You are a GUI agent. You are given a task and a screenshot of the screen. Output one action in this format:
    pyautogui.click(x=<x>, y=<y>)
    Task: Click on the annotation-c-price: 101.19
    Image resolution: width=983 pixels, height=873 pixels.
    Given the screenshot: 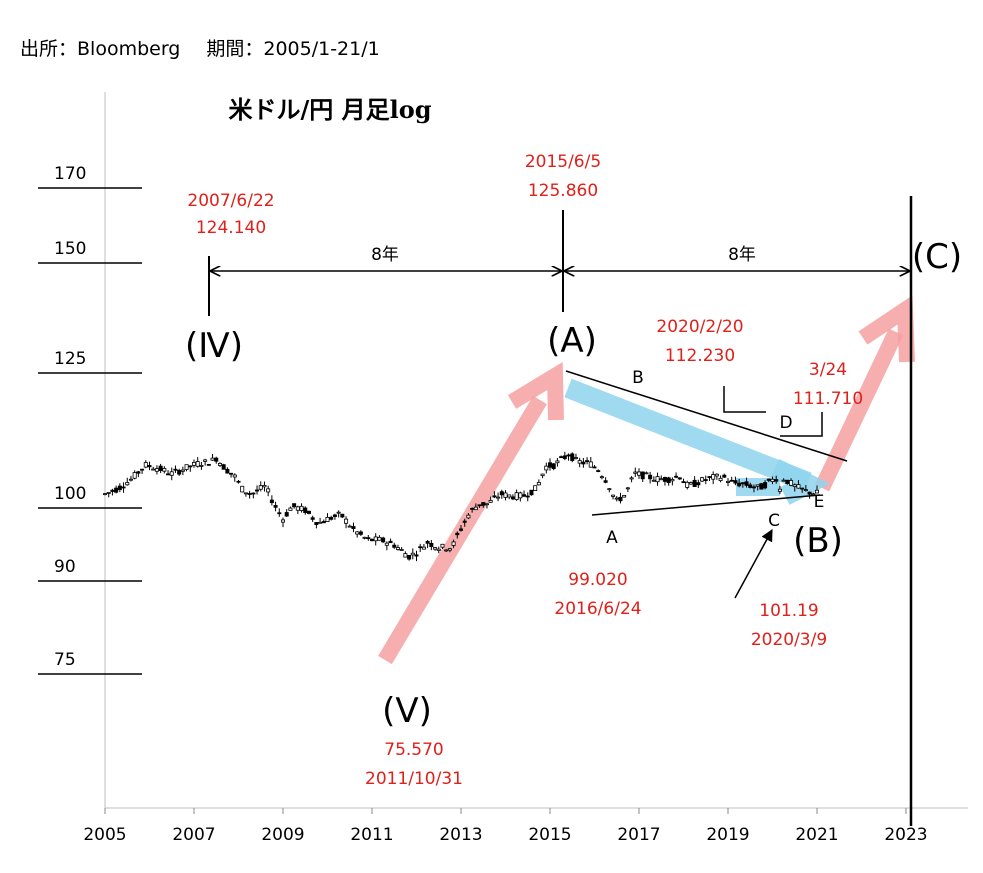 What is the action you would take?
    pyautogui.click(x=788, y=611)
    